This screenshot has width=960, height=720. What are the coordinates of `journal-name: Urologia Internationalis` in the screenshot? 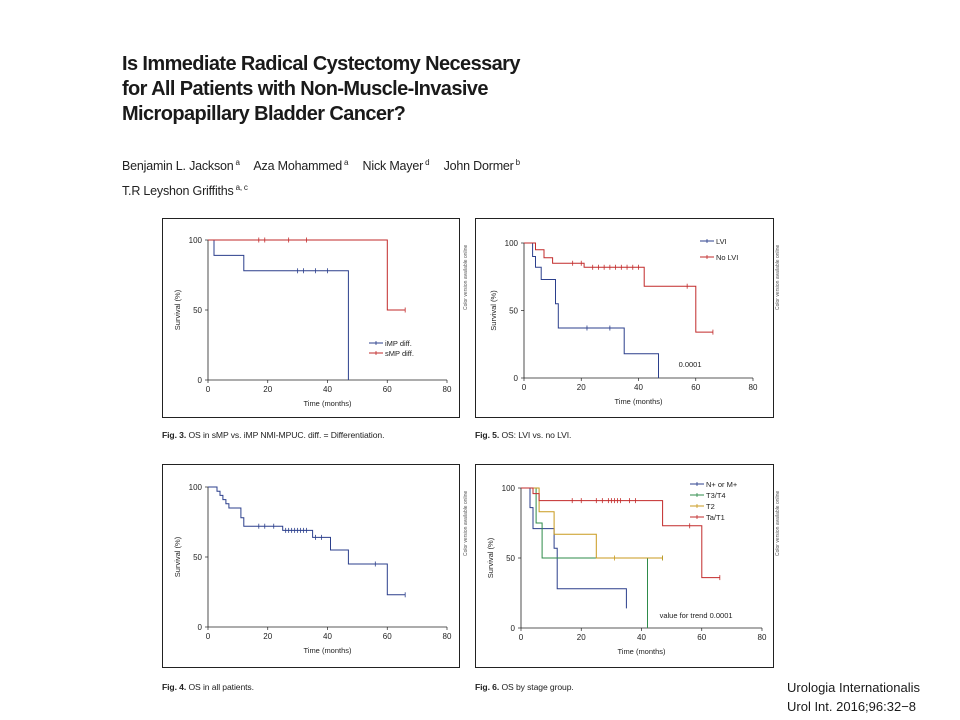 It's located at (853, 687).